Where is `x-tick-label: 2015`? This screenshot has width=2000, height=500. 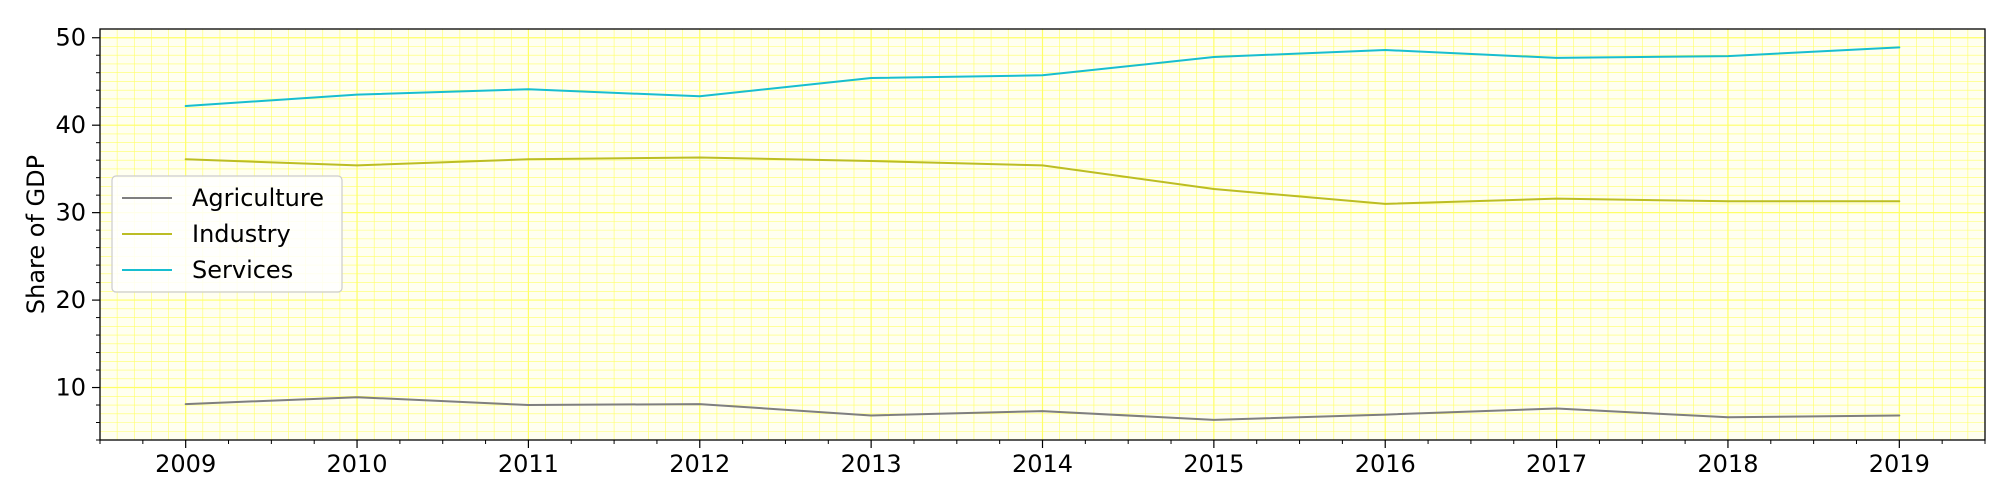 x-tick-label: 2015 is located at coordinates (1213, 464).